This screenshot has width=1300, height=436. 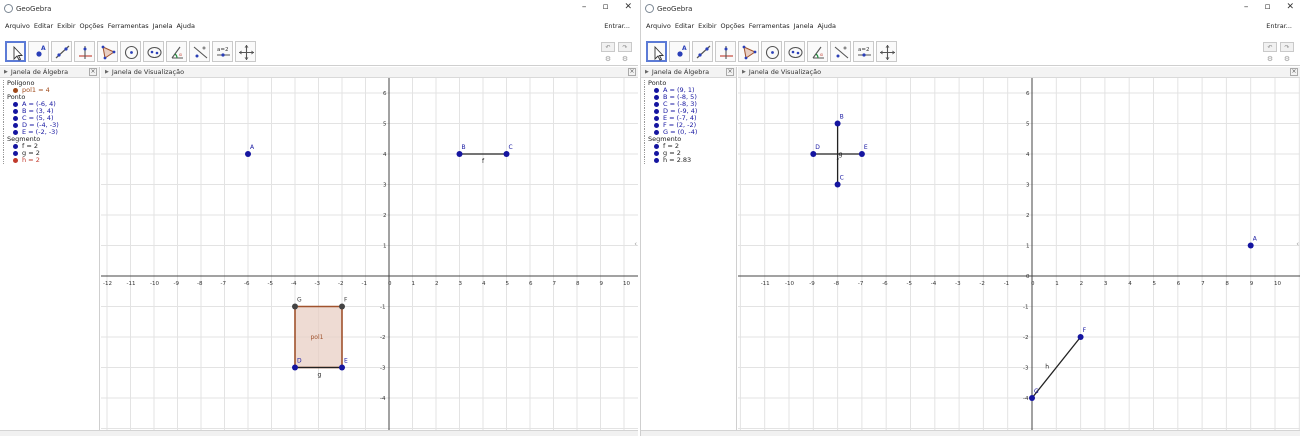 I want to click on close-button: ✕, so click(x=1290, y=7).